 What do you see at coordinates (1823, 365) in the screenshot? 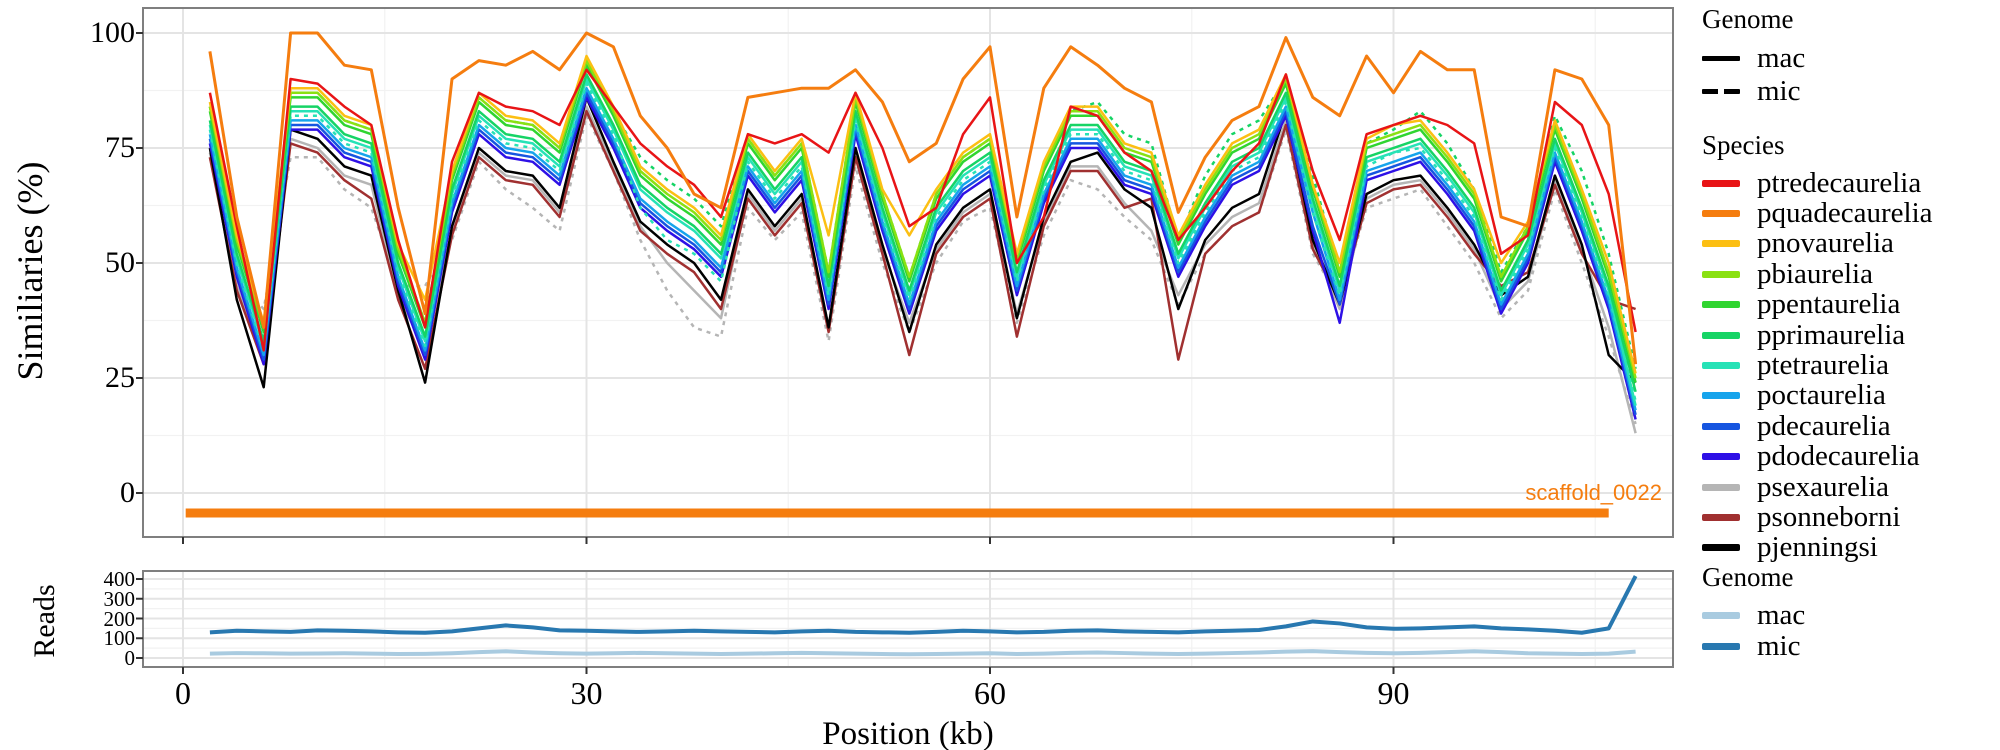
I see `legend-item-label: ptetraurelia` at bounding box center [1823, 365].